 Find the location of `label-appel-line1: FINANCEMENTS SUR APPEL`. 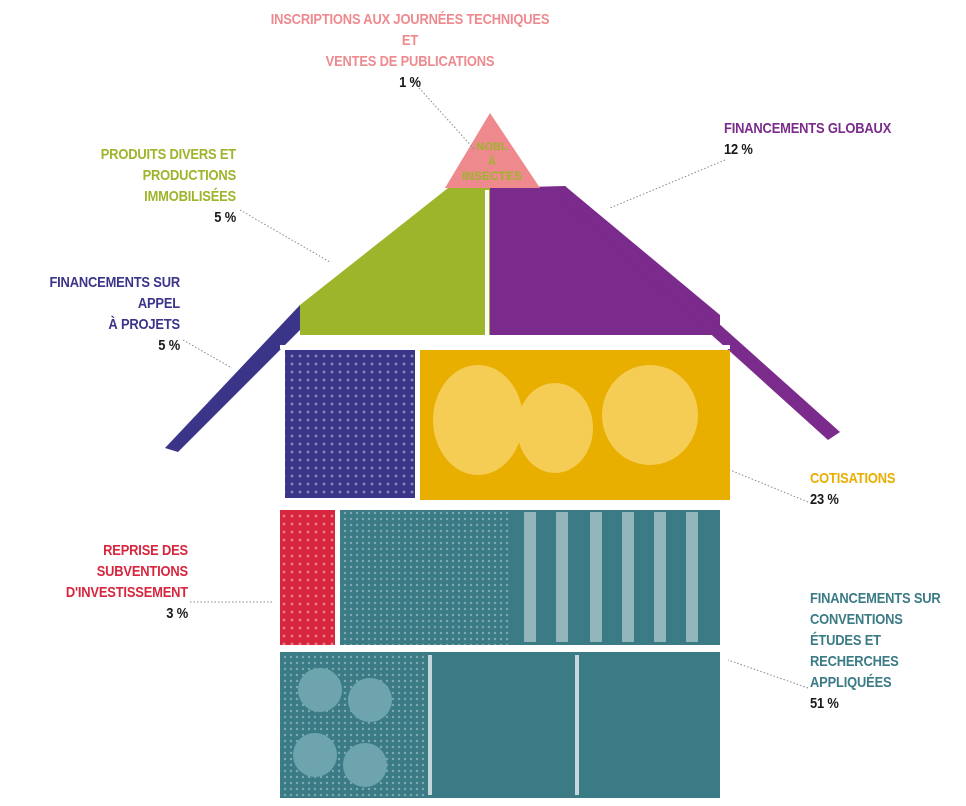

label-appel-line1: FINANCEMENTS SUR APPEL is located at coordinates (114, 293).